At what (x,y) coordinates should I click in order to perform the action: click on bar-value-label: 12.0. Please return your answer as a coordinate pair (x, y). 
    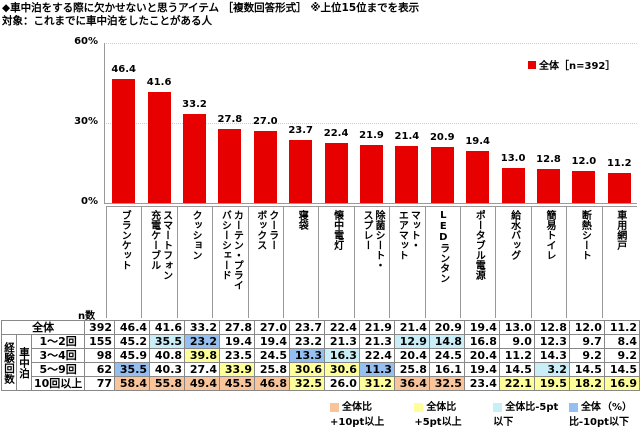
    Looking at the image, I should click on (584, 161).